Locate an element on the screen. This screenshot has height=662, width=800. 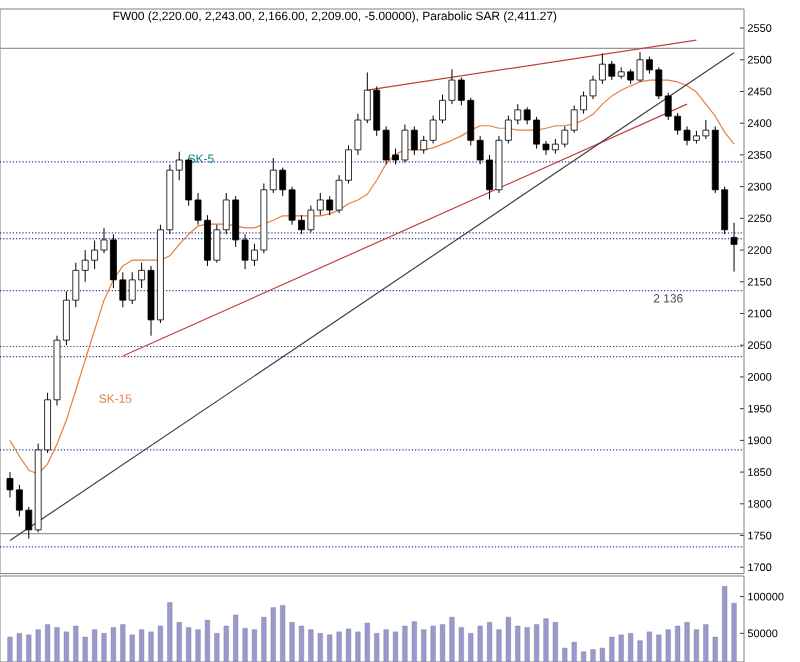
candlestick is located at coordinates (734, 247).